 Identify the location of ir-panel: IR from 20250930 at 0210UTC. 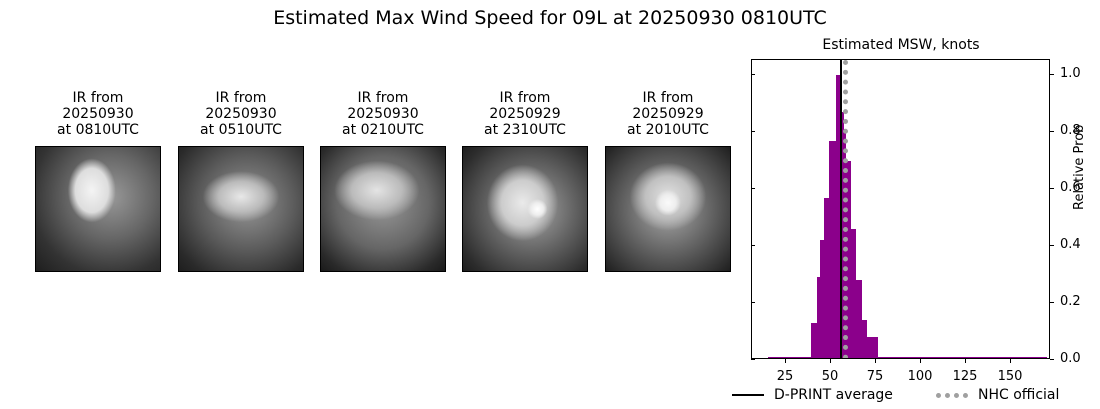
(383, 181).